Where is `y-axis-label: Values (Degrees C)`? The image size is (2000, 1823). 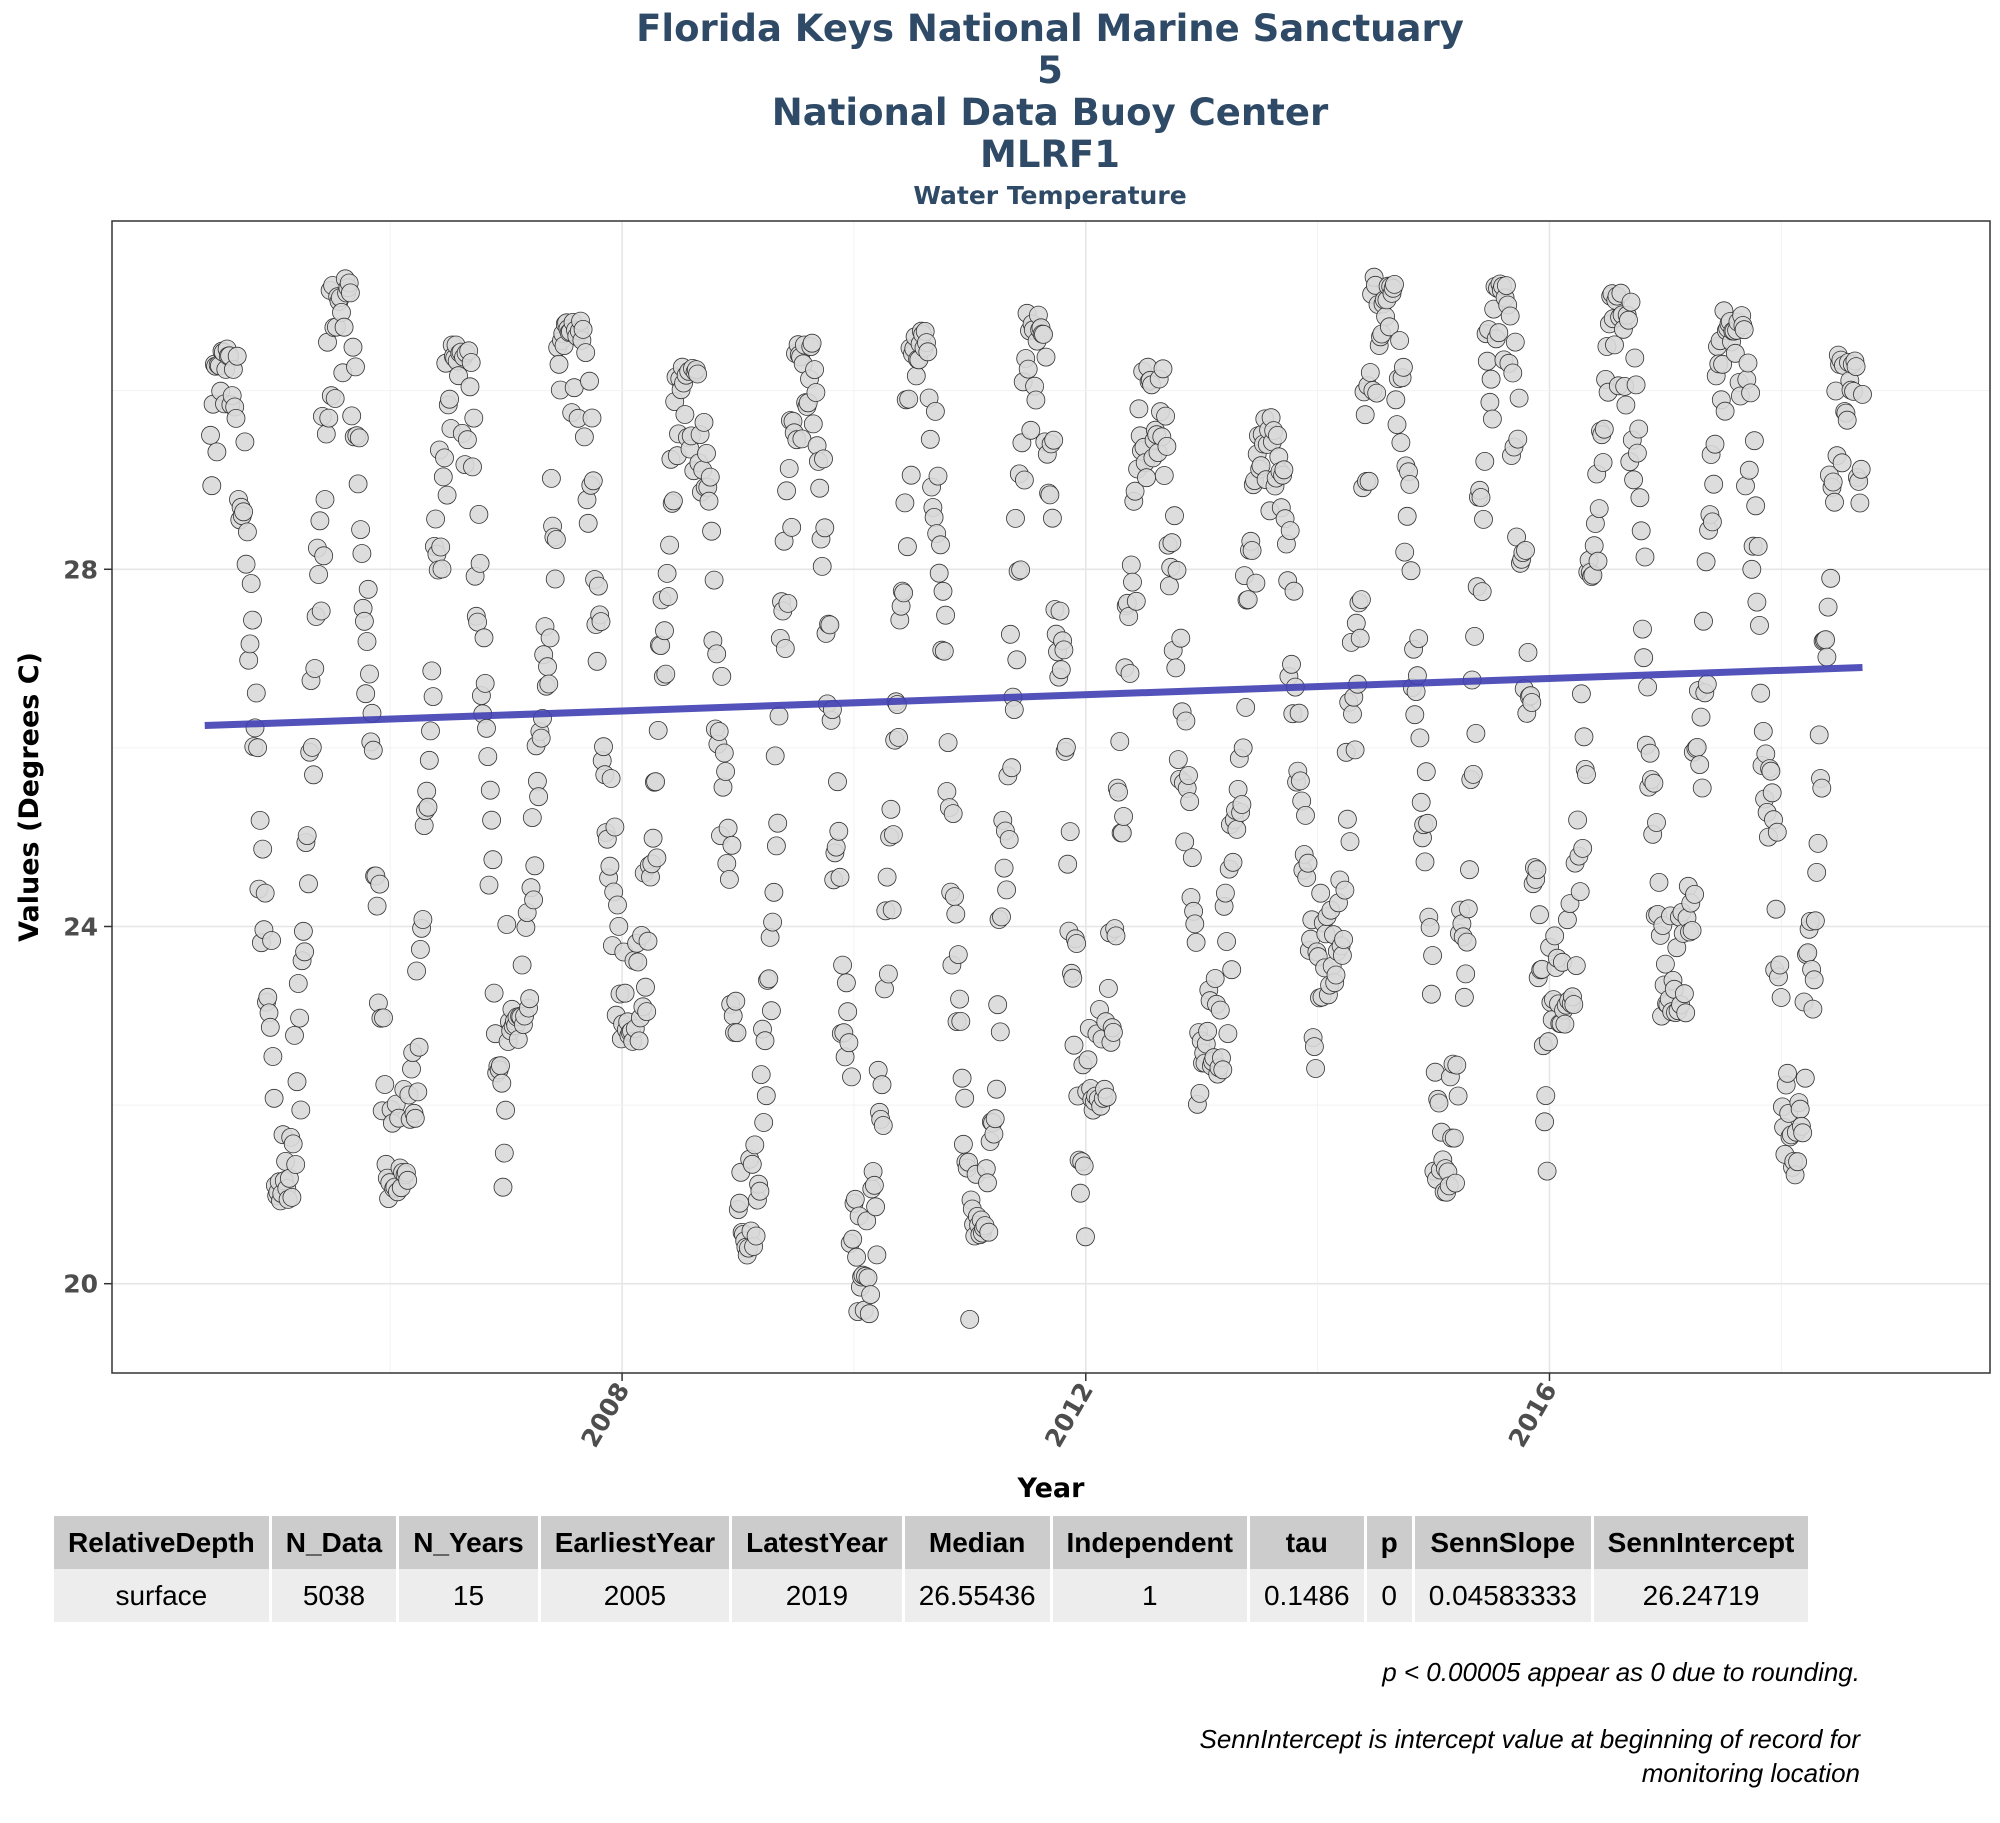 y-axis-label: Values (Degrees C) is located at coordinates (29, 797).